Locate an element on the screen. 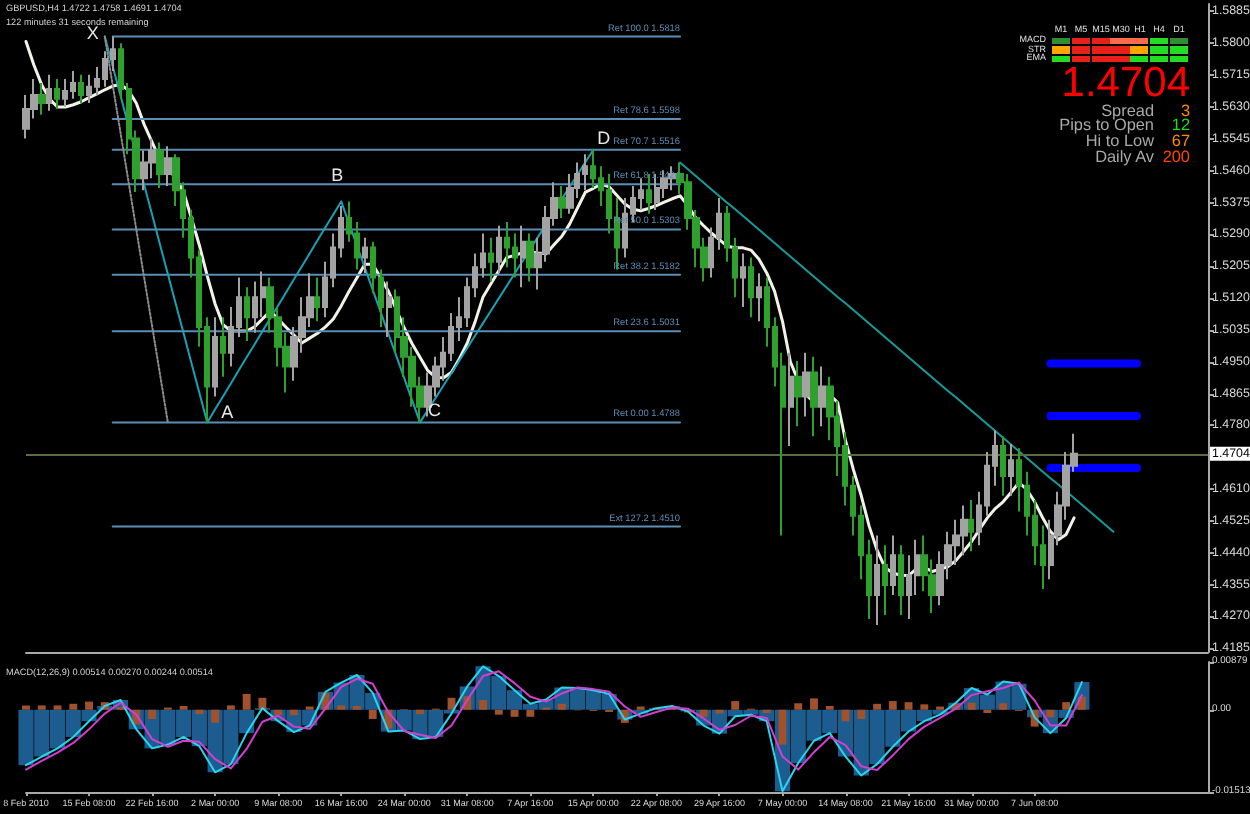  annotation: 12 is located at coordinates (1180, 125).